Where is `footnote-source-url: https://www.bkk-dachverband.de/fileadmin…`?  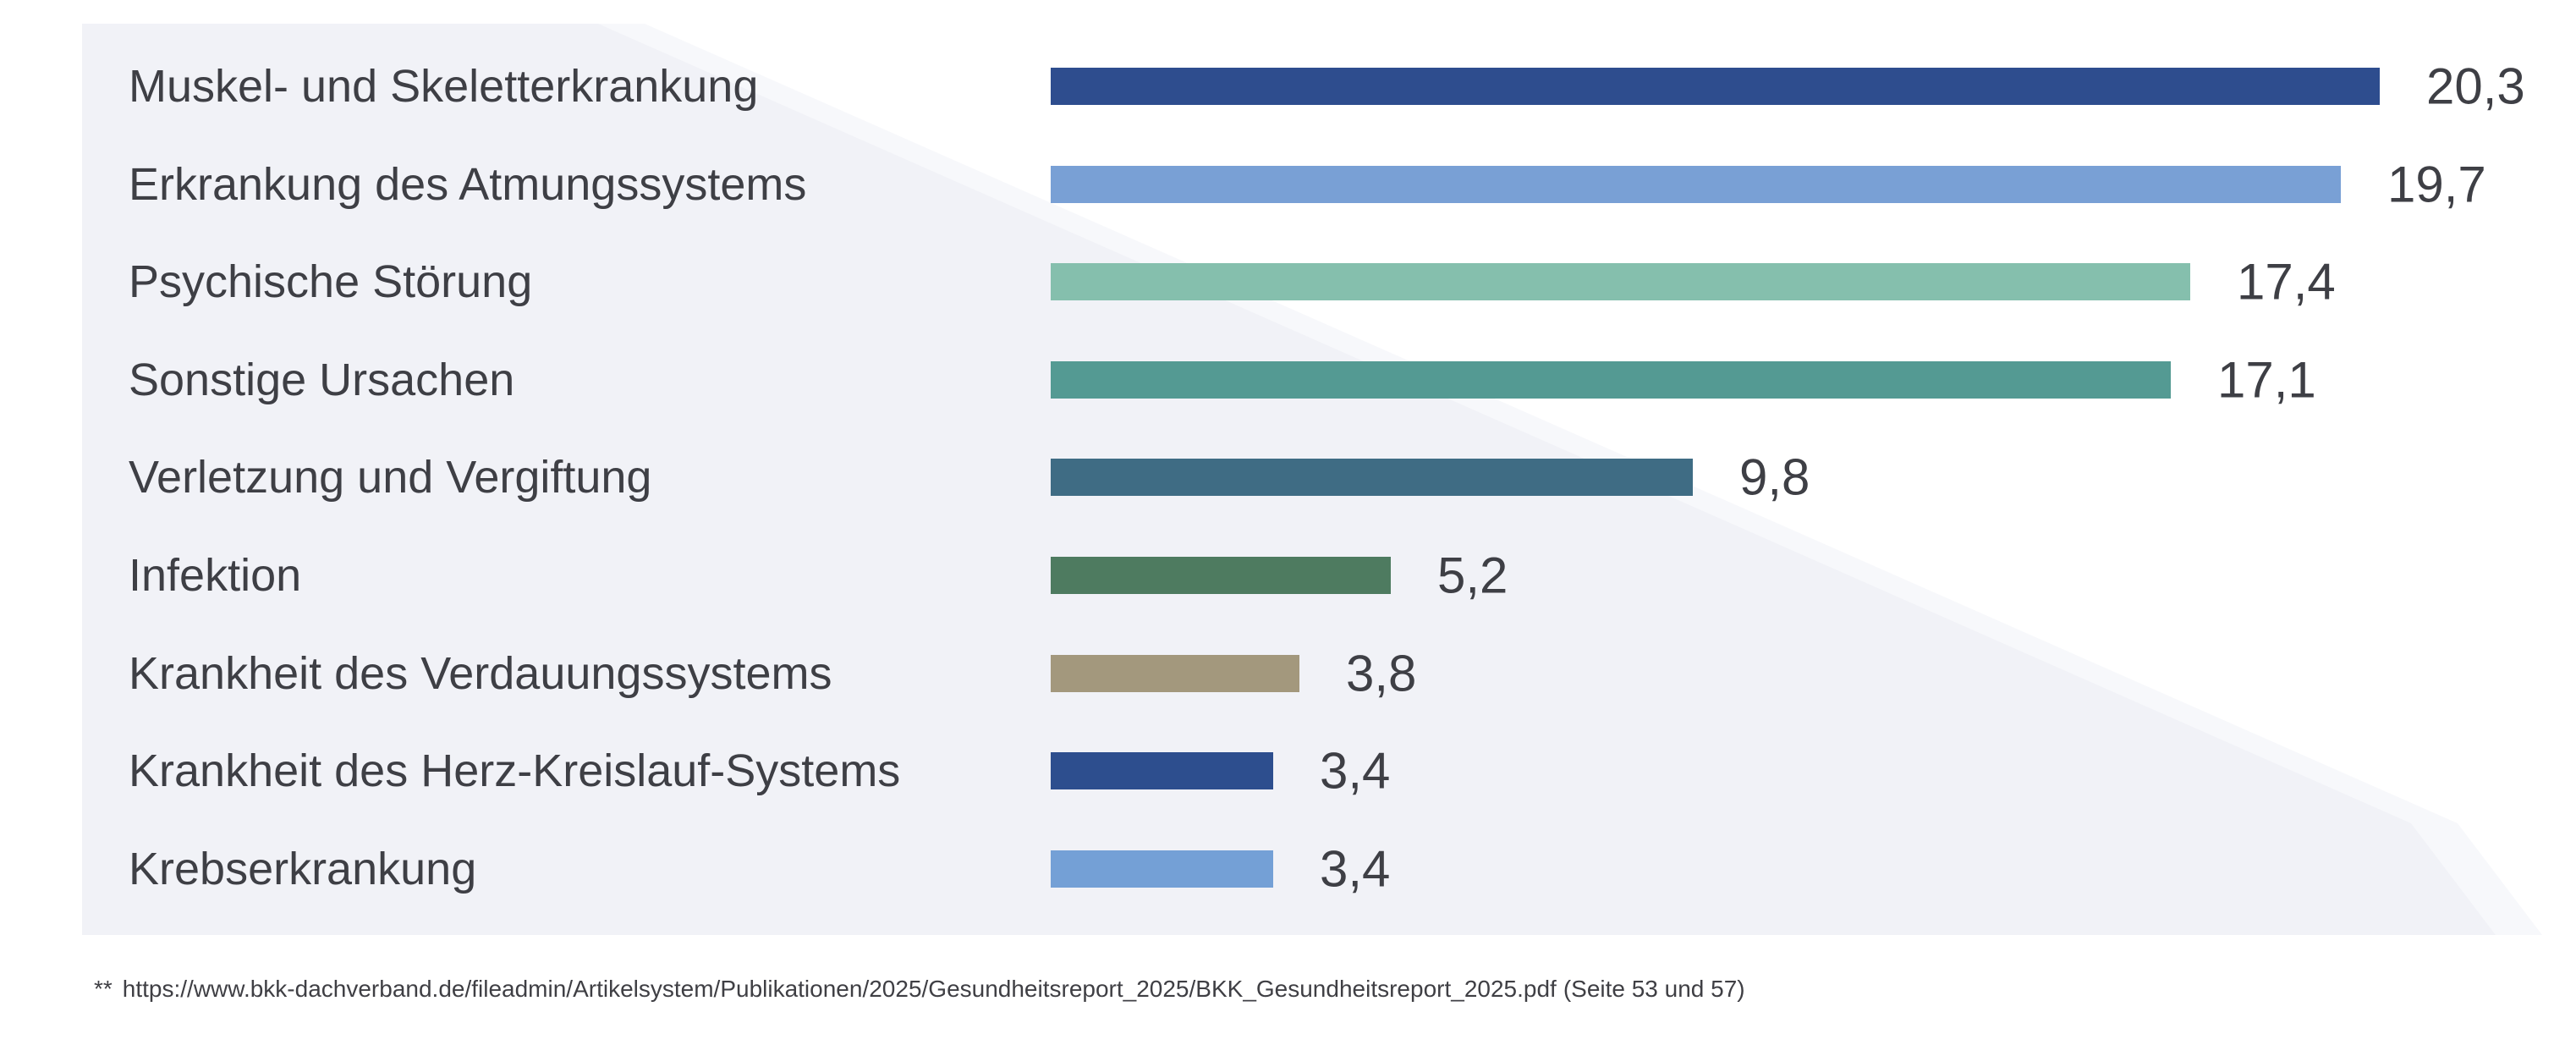
footnote-source-url: https://www.bkk-dachverband.de/fileadmin… is located at coordinates (840, 988).